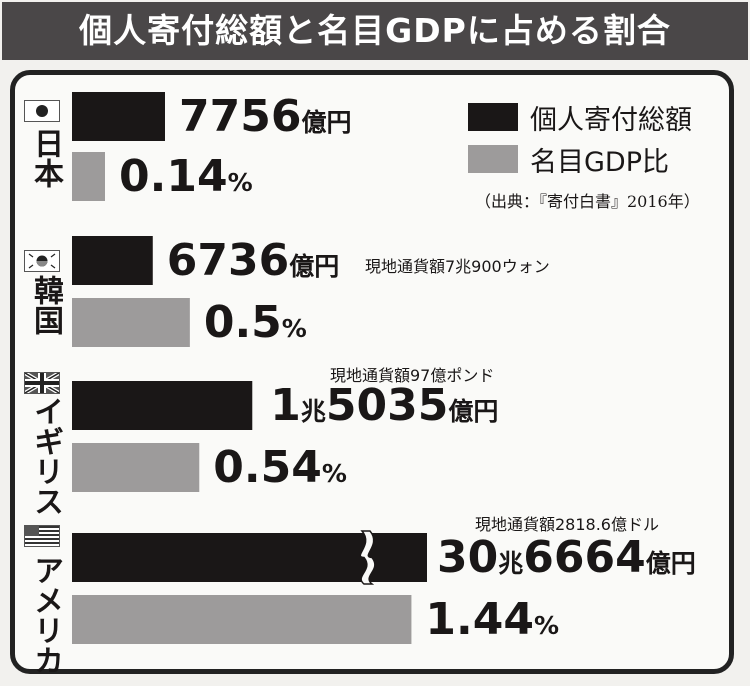 This screenshot has height=686, width=750. What do you see at coordinates (42, 111) in the screenshot?
I see `japan-flag-icon` at bounding box center [42, 111].